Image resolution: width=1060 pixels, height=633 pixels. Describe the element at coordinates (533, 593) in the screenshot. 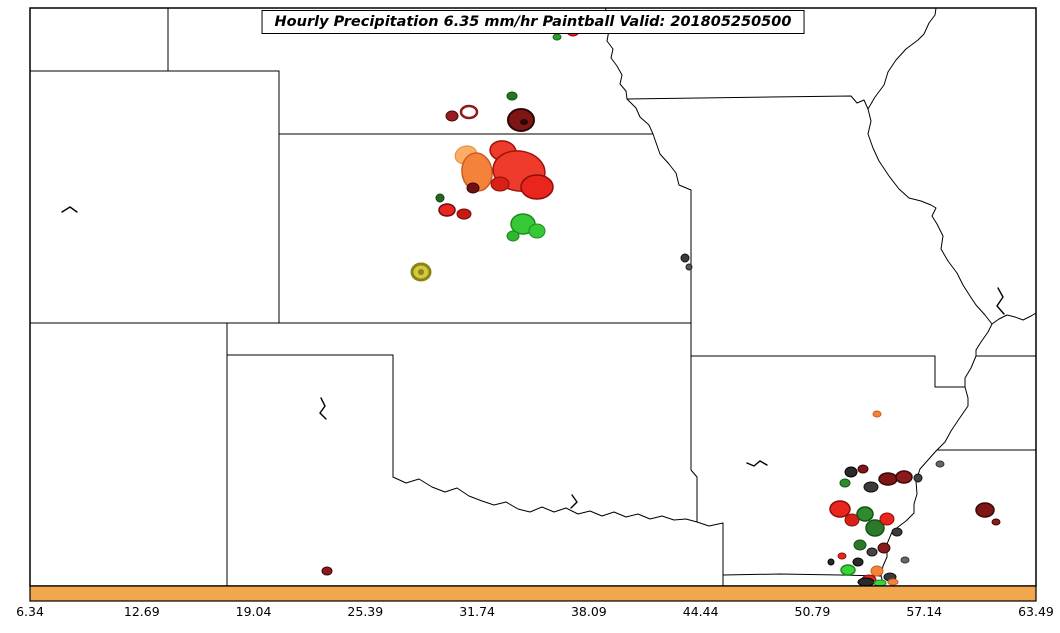

I see `colorbar` at that location.